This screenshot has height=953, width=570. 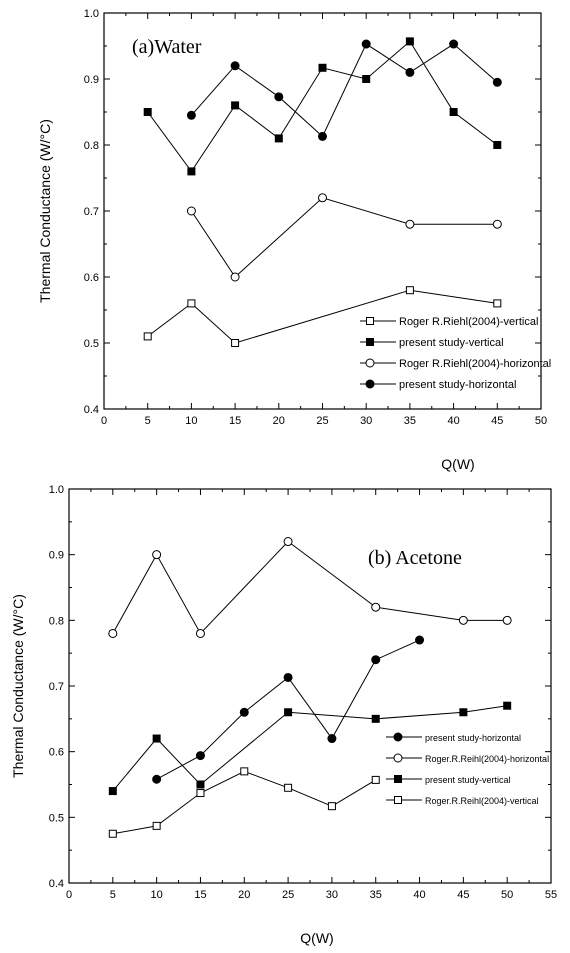 I want to click on legend-label: Roger.R.Reihl(2004)-horizontal, so click(x=487, y=759).